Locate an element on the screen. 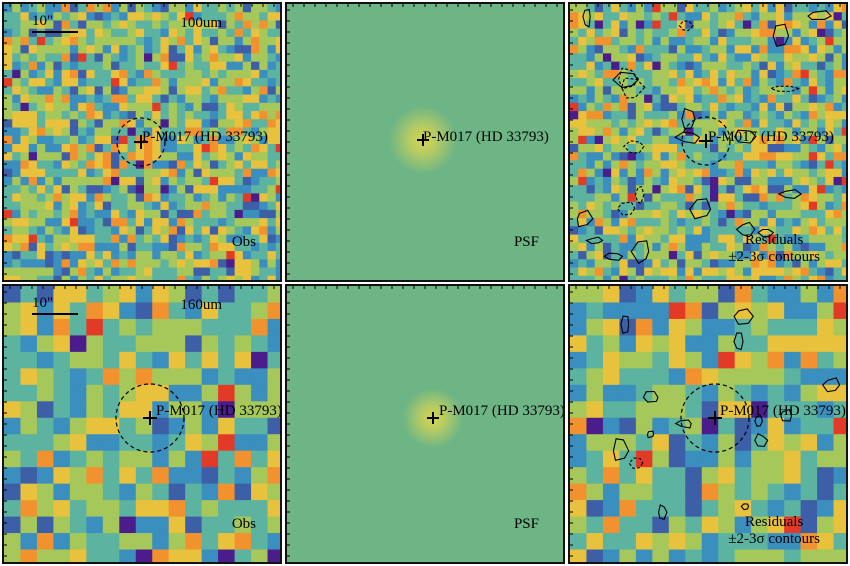  band-label: 100um is located at coordinates (201, 23).